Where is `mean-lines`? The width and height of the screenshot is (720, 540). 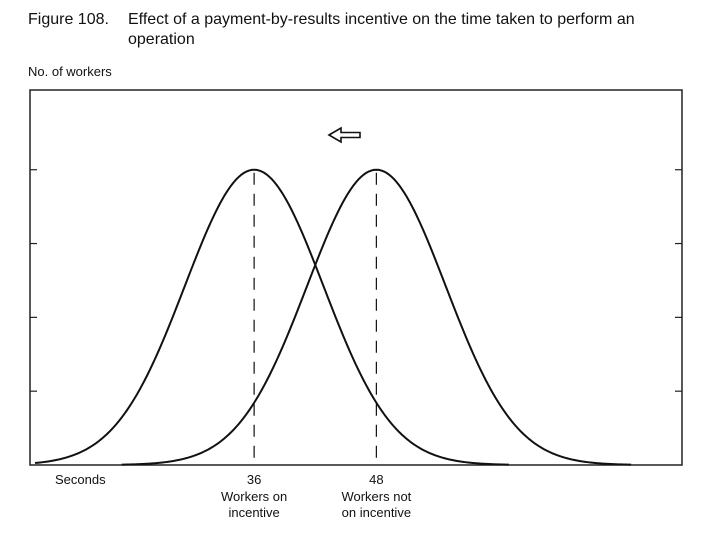 mean-lines is located at coordinates (315, 318).